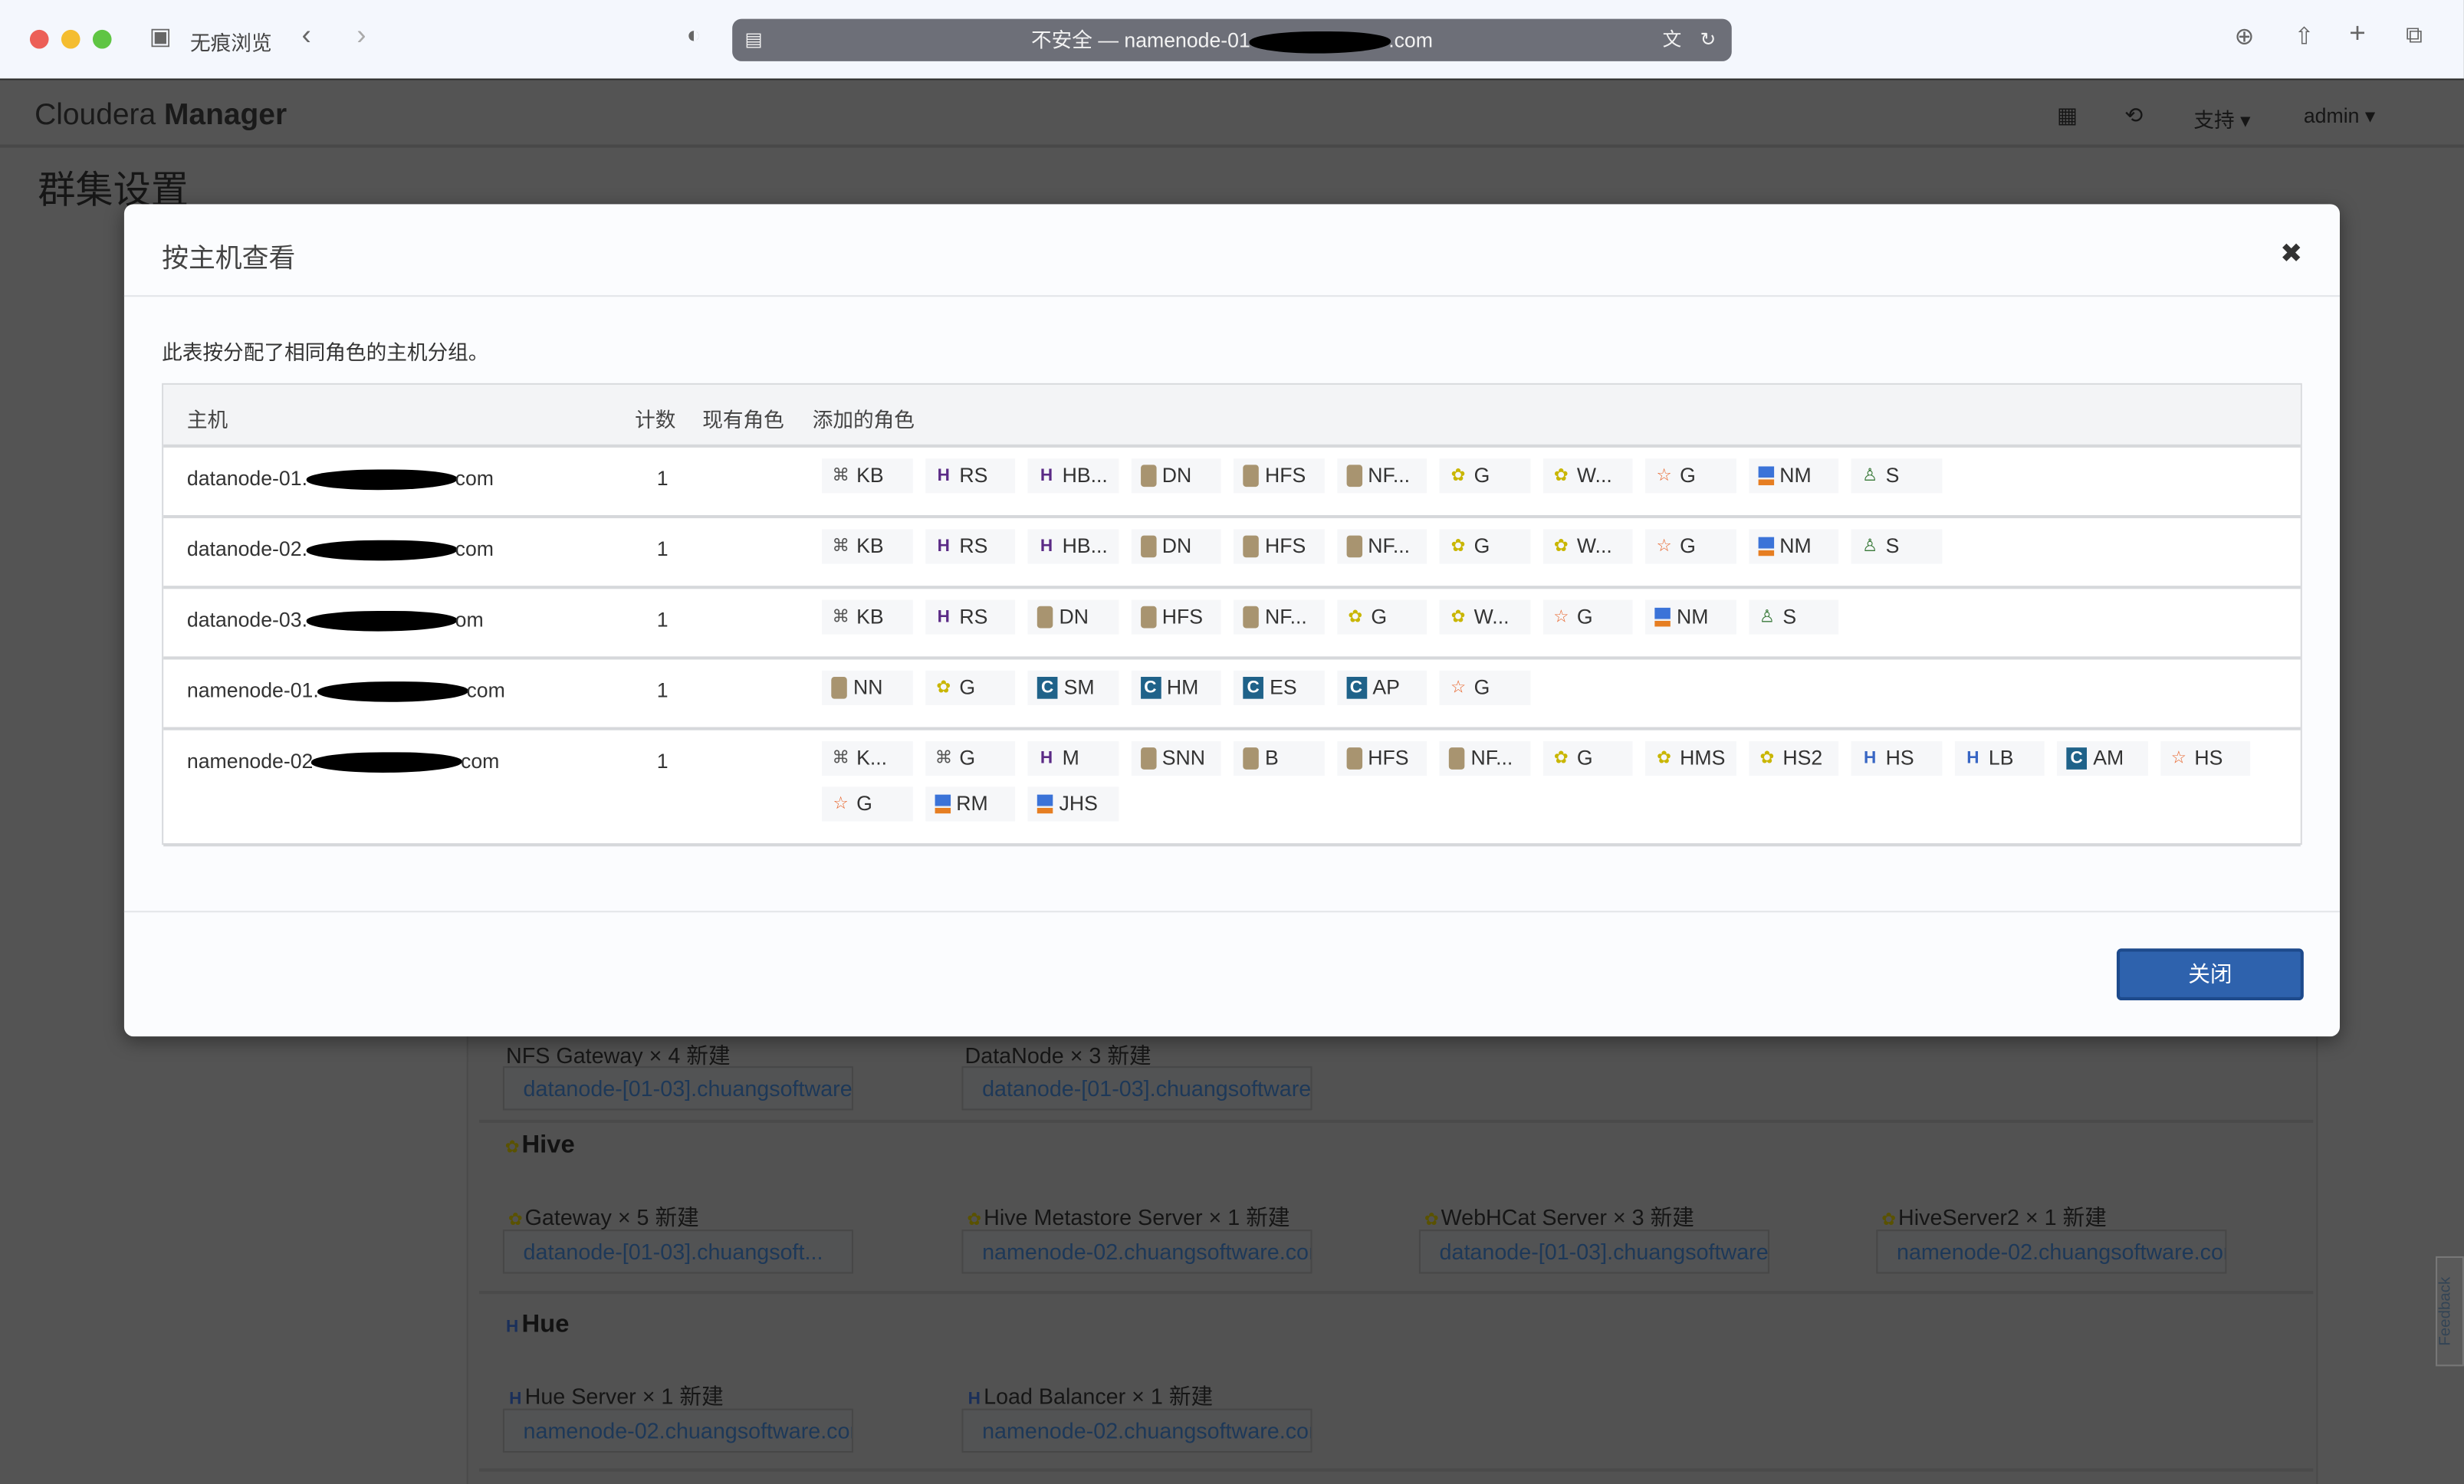 This screenshot has width=2464, height=1484. Describe the element at coordinates (2244, 37) in the screenshot. I see `download-icon: ⊕` at that location.